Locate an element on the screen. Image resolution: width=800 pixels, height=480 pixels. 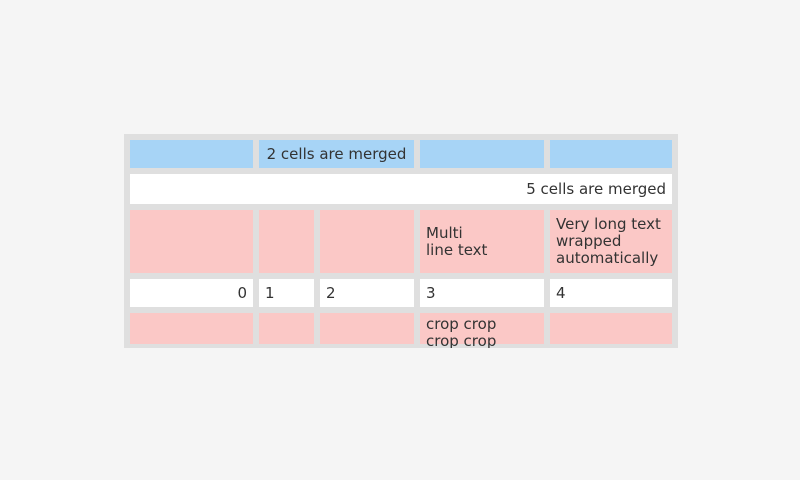
crop-clip-box: crop crop crop crop is located at coordinates (482, 332).